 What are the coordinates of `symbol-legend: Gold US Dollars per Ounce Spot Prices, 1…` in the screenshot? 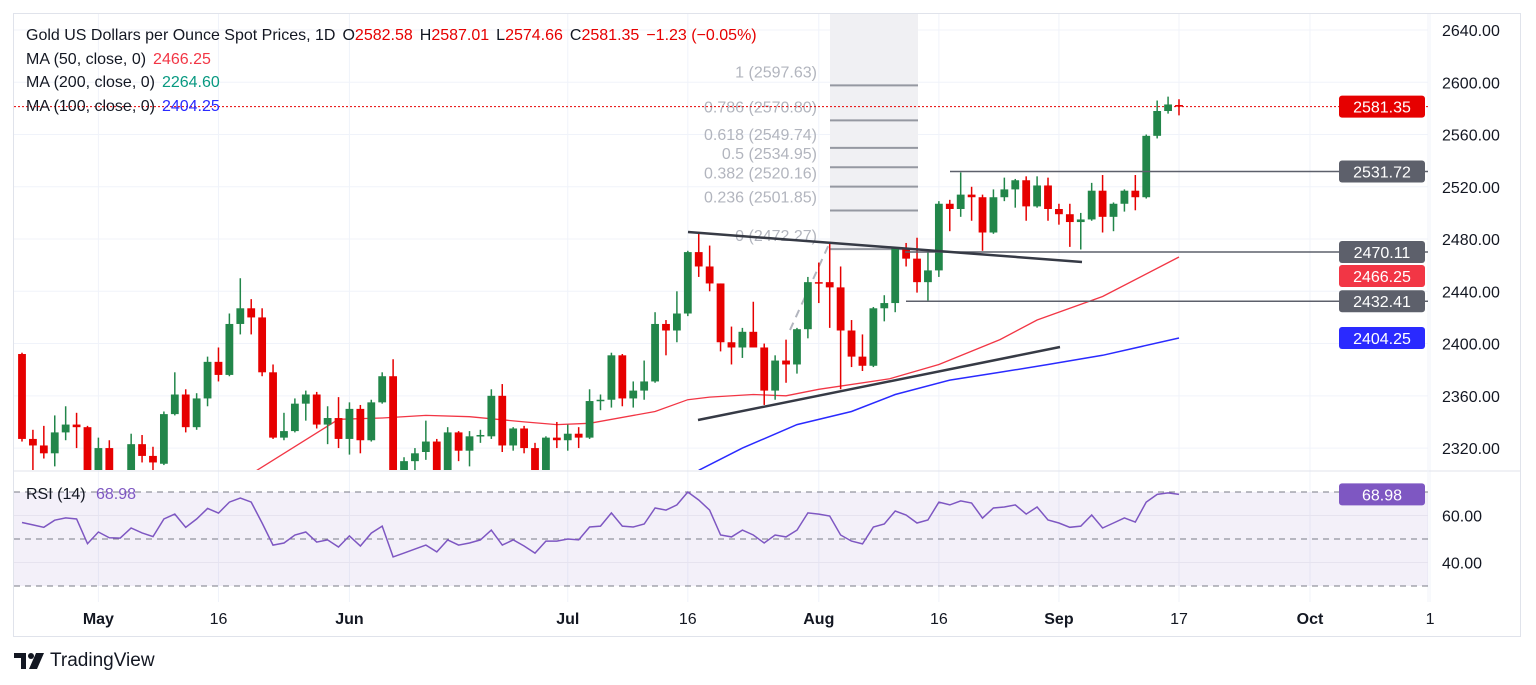 It's located at (391, 36).